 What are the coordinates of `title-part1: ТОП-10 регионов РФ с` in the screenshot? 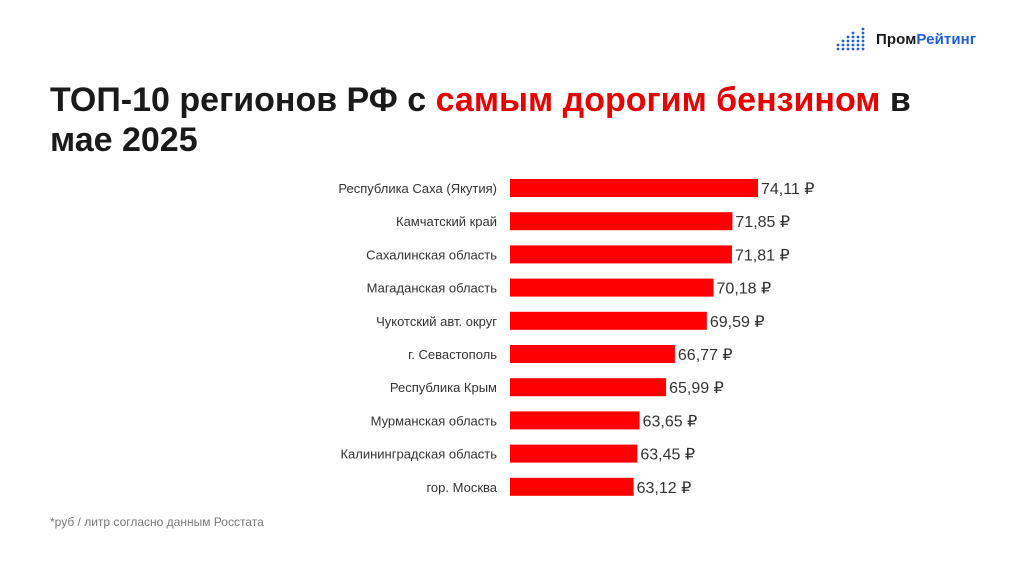 It's located at (243, 100).